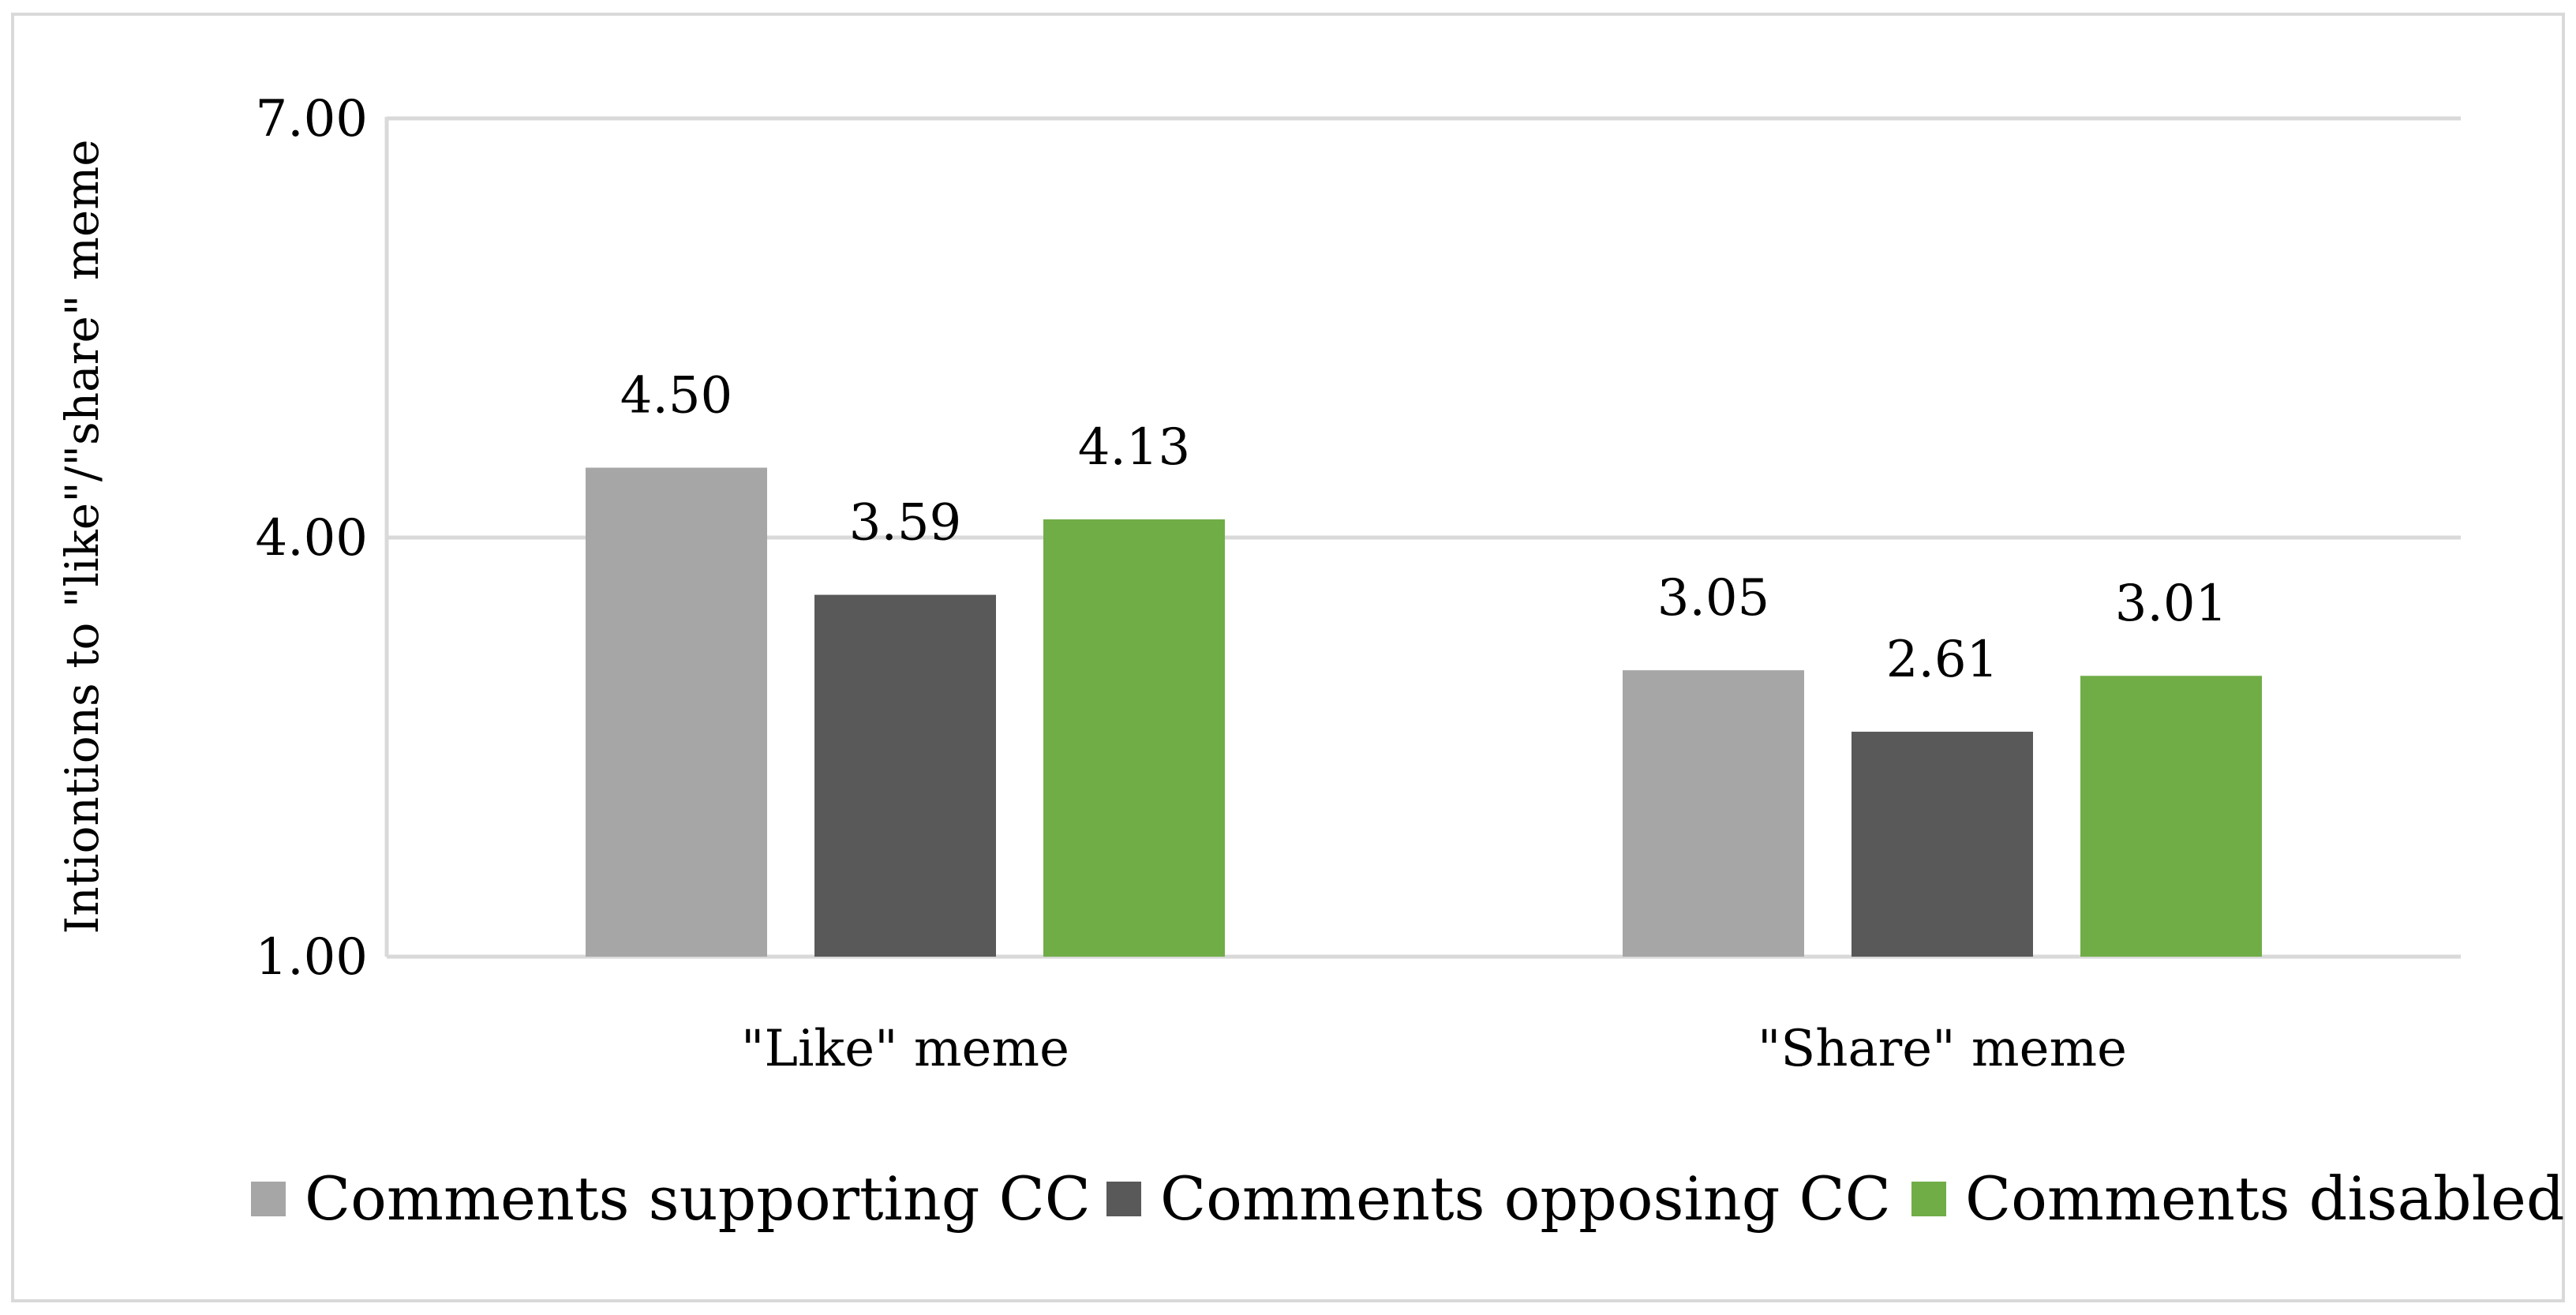 This screenshot has height=1315, width=2576. What do you see at coordinates (1942, 660) in the screenshot?
I see `data-label: 2.61` at bounding box center [1942, 660].